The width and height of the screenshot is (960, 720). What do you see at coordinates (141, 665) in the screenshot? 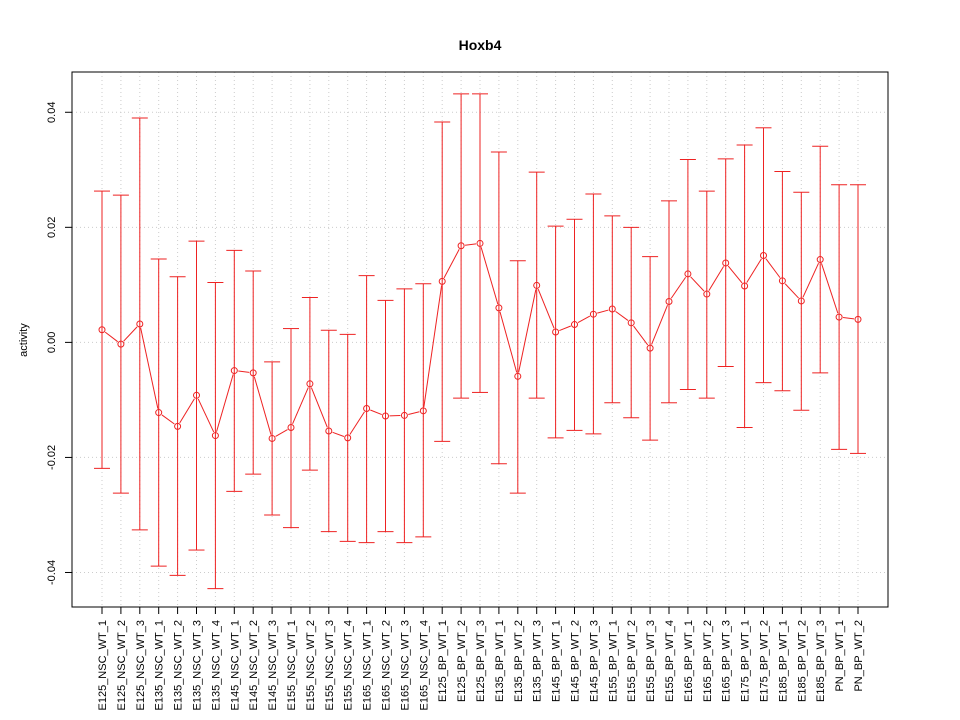
I see `x-tick-label: E125_NSC_WT_3` at bounding box center [141, 665].